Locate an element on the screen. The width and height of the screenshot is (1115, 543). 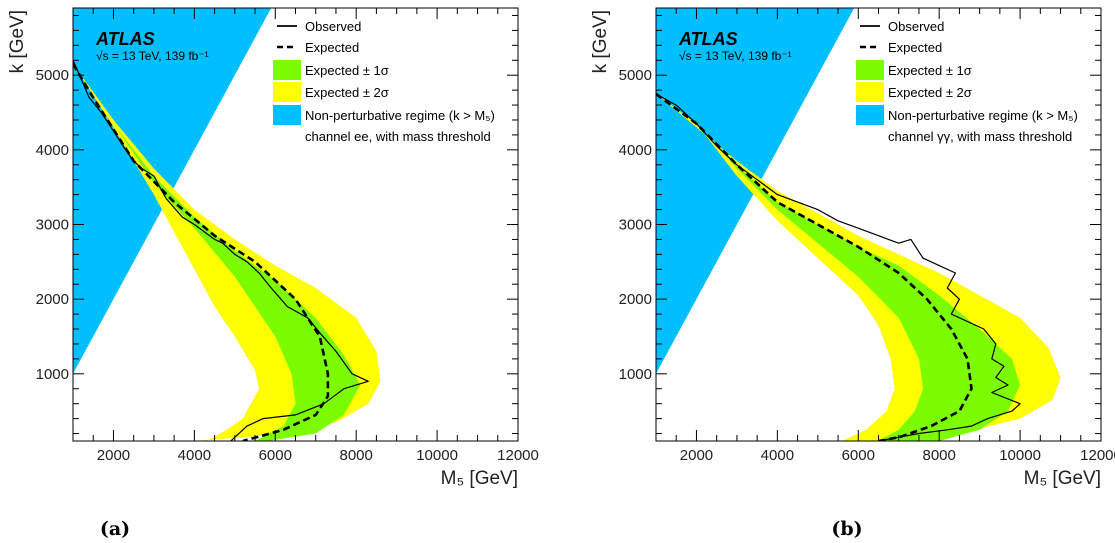
legend-channel-label: channel ee, with mass threshold is located at coordinates (398, 136).